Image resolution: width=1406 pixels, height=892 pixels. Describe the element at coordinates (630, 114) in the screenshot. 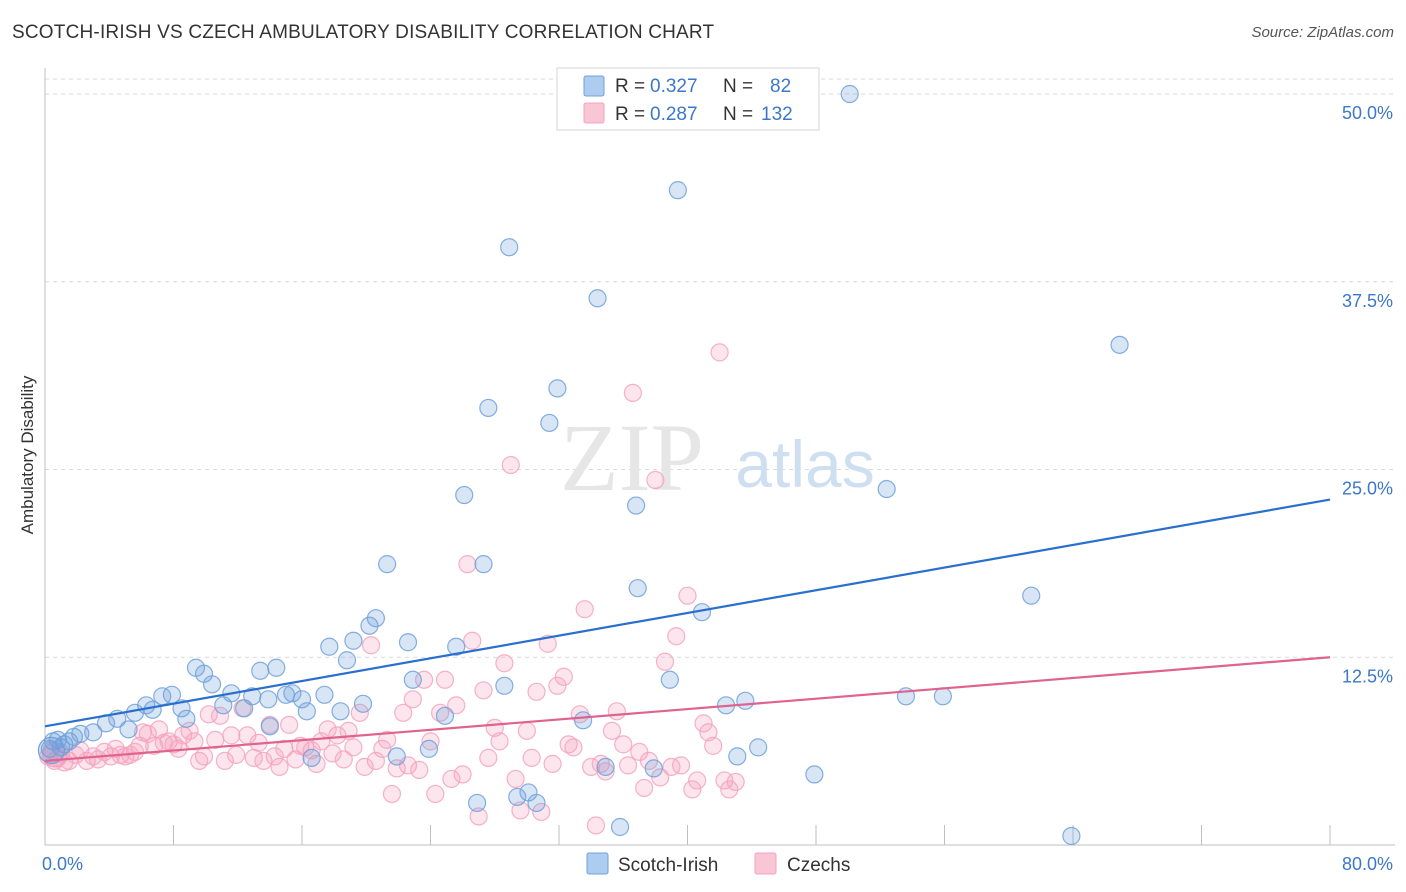

I see `legend-r-label-2: R =` at that location.